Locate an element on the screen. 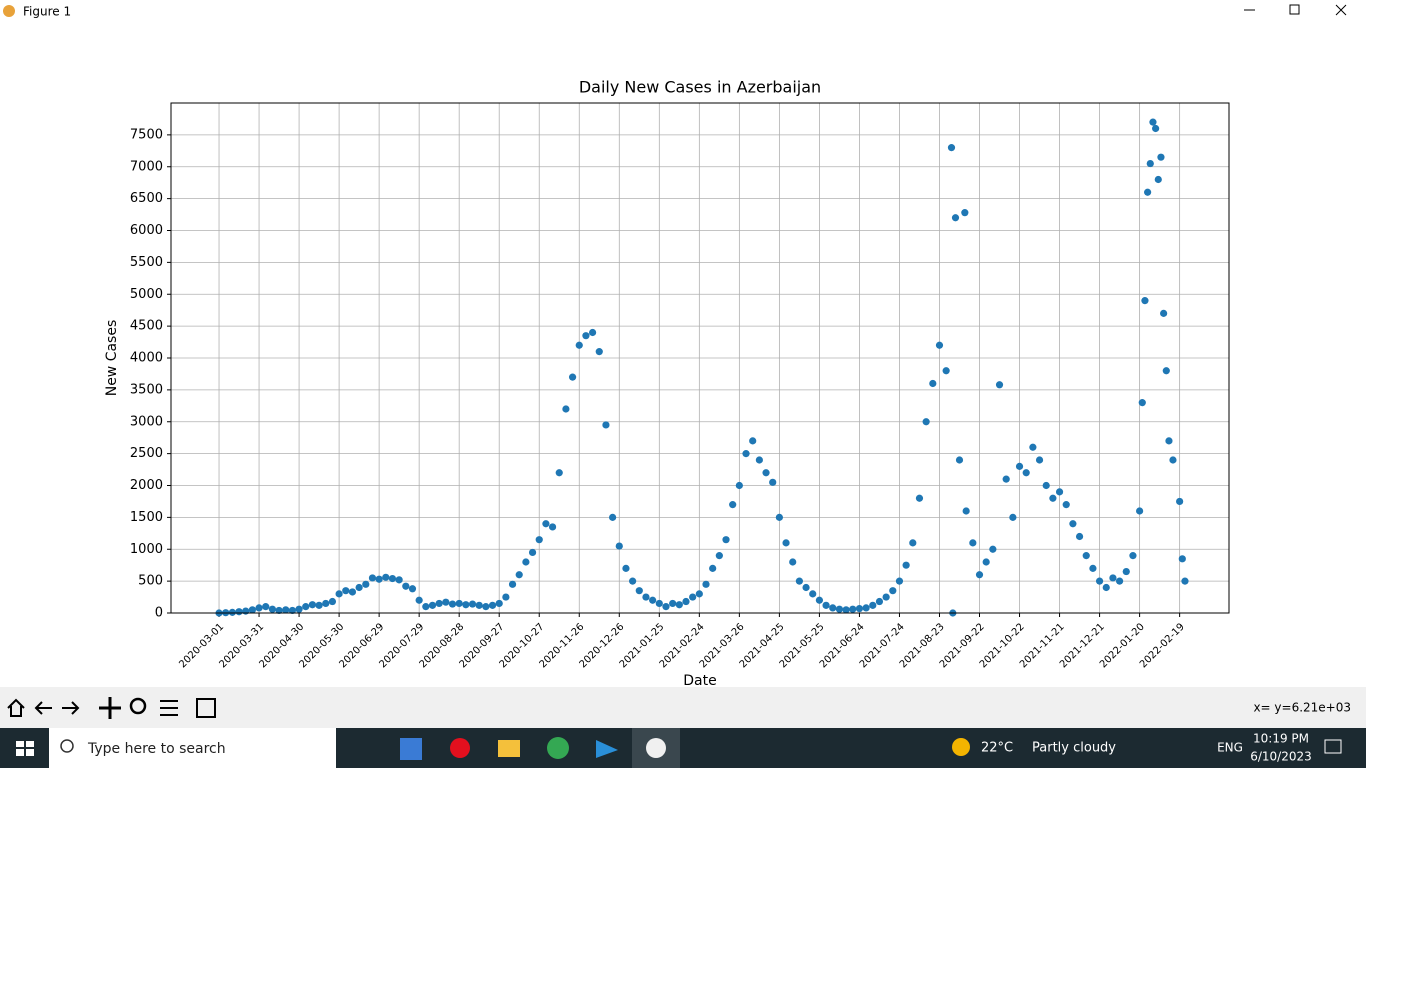 The height and width of the screenshot is (984, 1412). y-tick-label: 2500 is located at coordinates (146, 453).